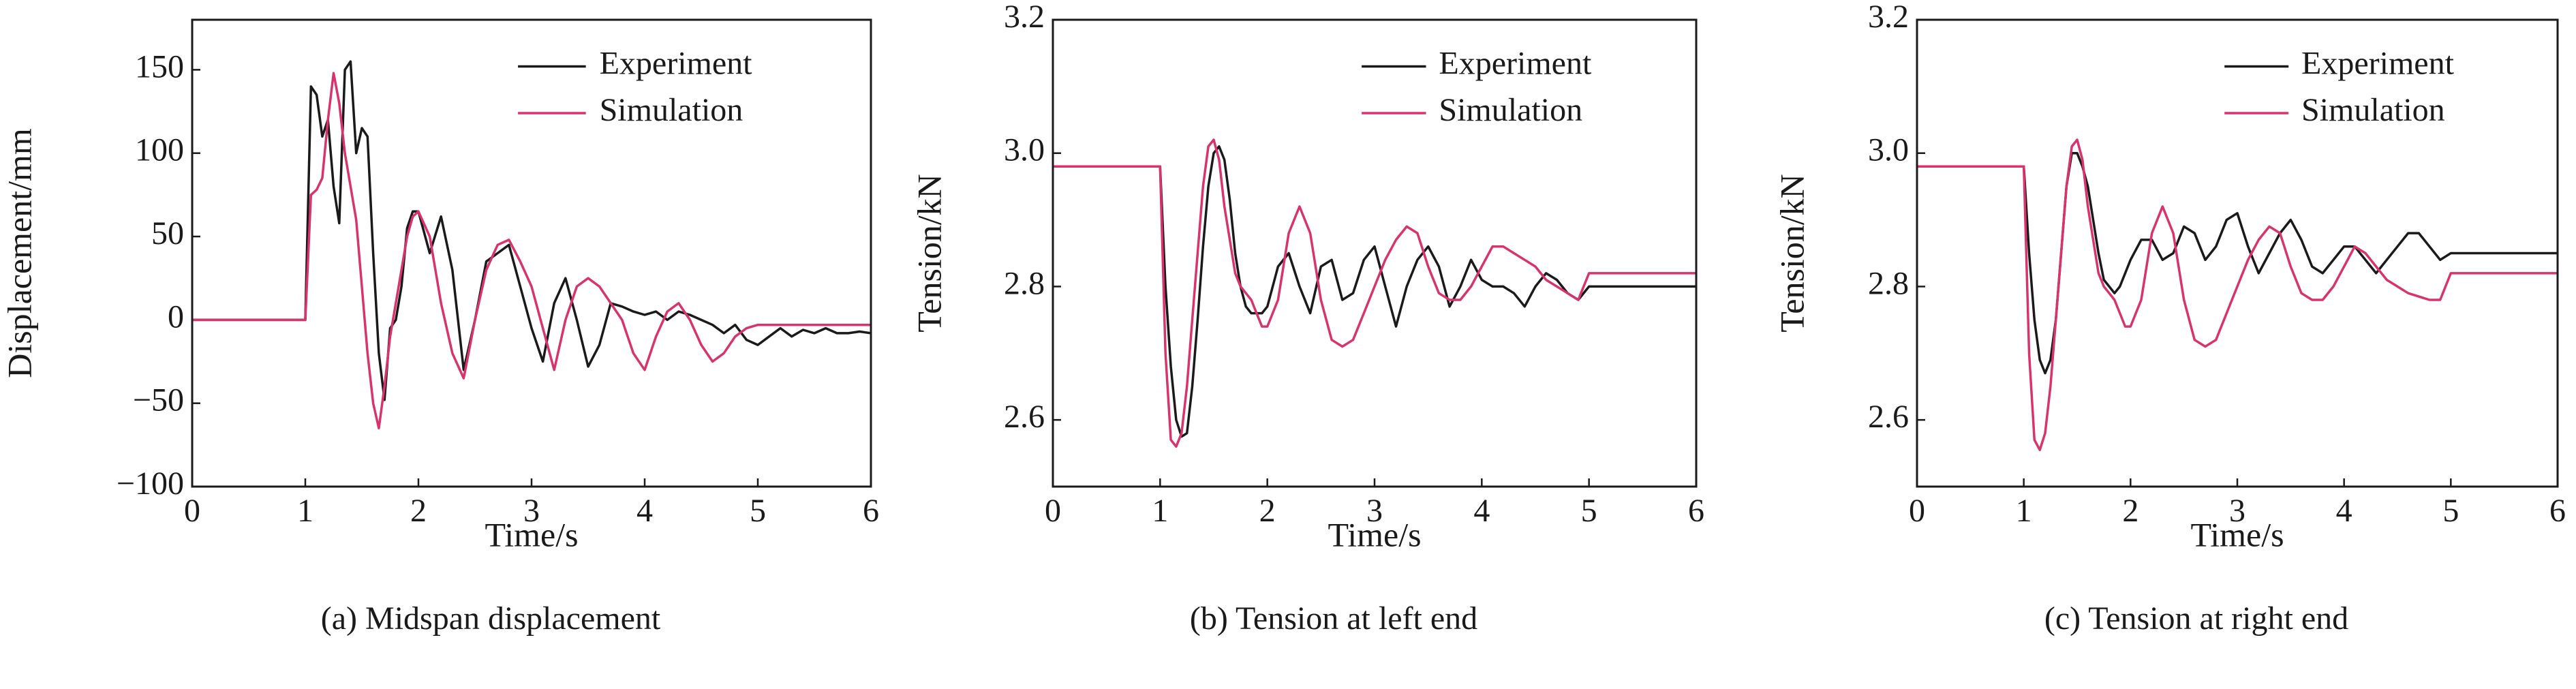 The image size is (2576, 689). What do you see at coordinates (158, 400) in the screenshot?
I see `y-tick-label: −50` at bounding box center [158, 400].